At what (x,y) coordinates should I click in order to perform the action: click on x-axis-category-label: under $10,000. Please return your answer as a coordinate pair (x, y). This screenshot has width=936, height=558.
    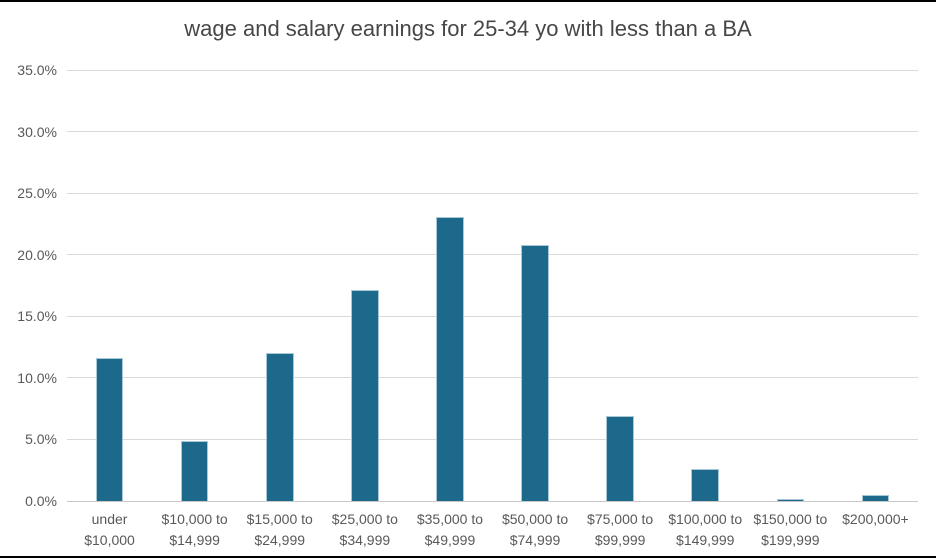
    Looking at the image, I should click on (109, 529).